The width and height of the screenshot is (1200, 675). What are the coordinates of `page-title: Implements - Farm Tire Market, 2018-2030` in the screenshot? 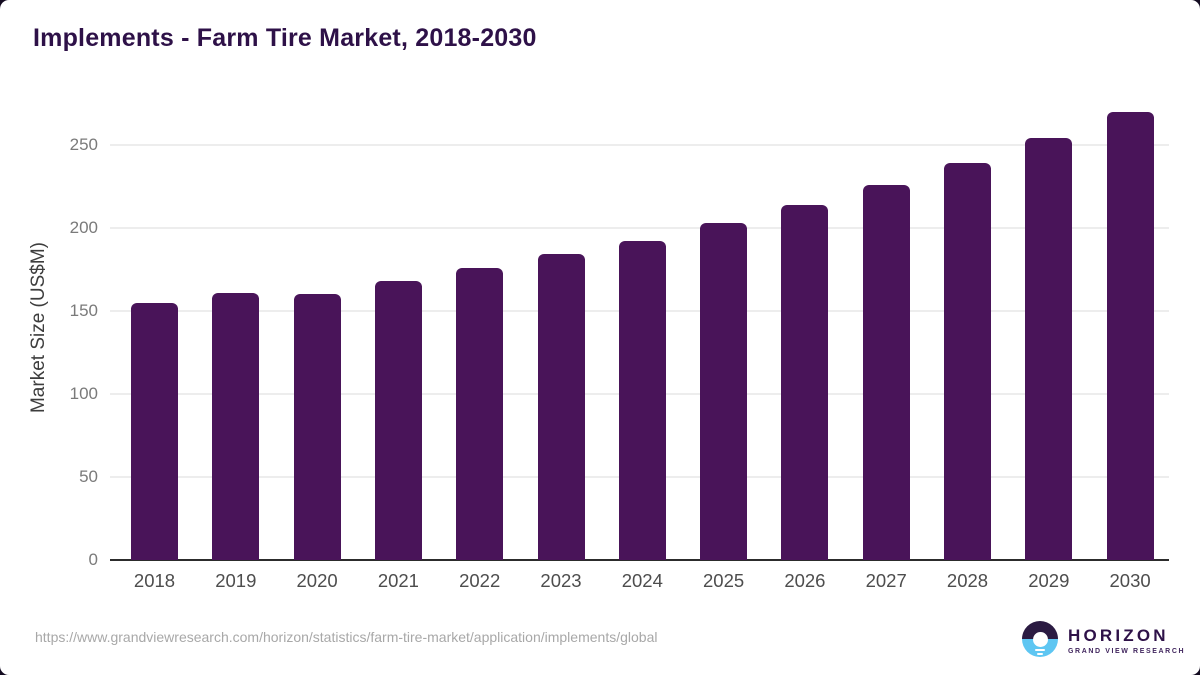 It's located at (285, 38).